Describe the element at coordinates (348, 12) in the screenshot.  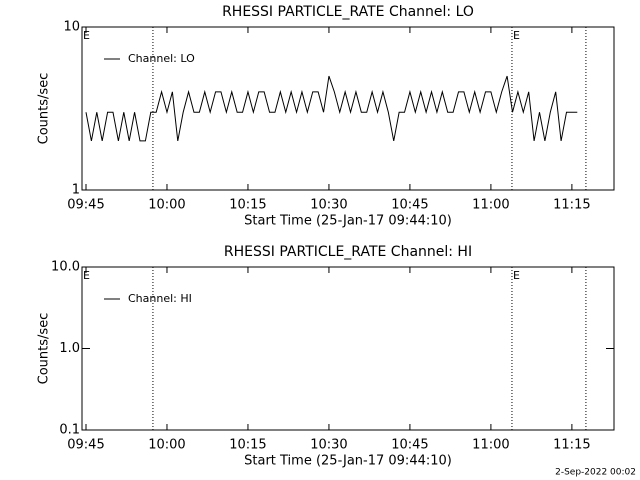
I see `chart-title: RHESSI PARTICLE_RATE Channel: LO` at that location.